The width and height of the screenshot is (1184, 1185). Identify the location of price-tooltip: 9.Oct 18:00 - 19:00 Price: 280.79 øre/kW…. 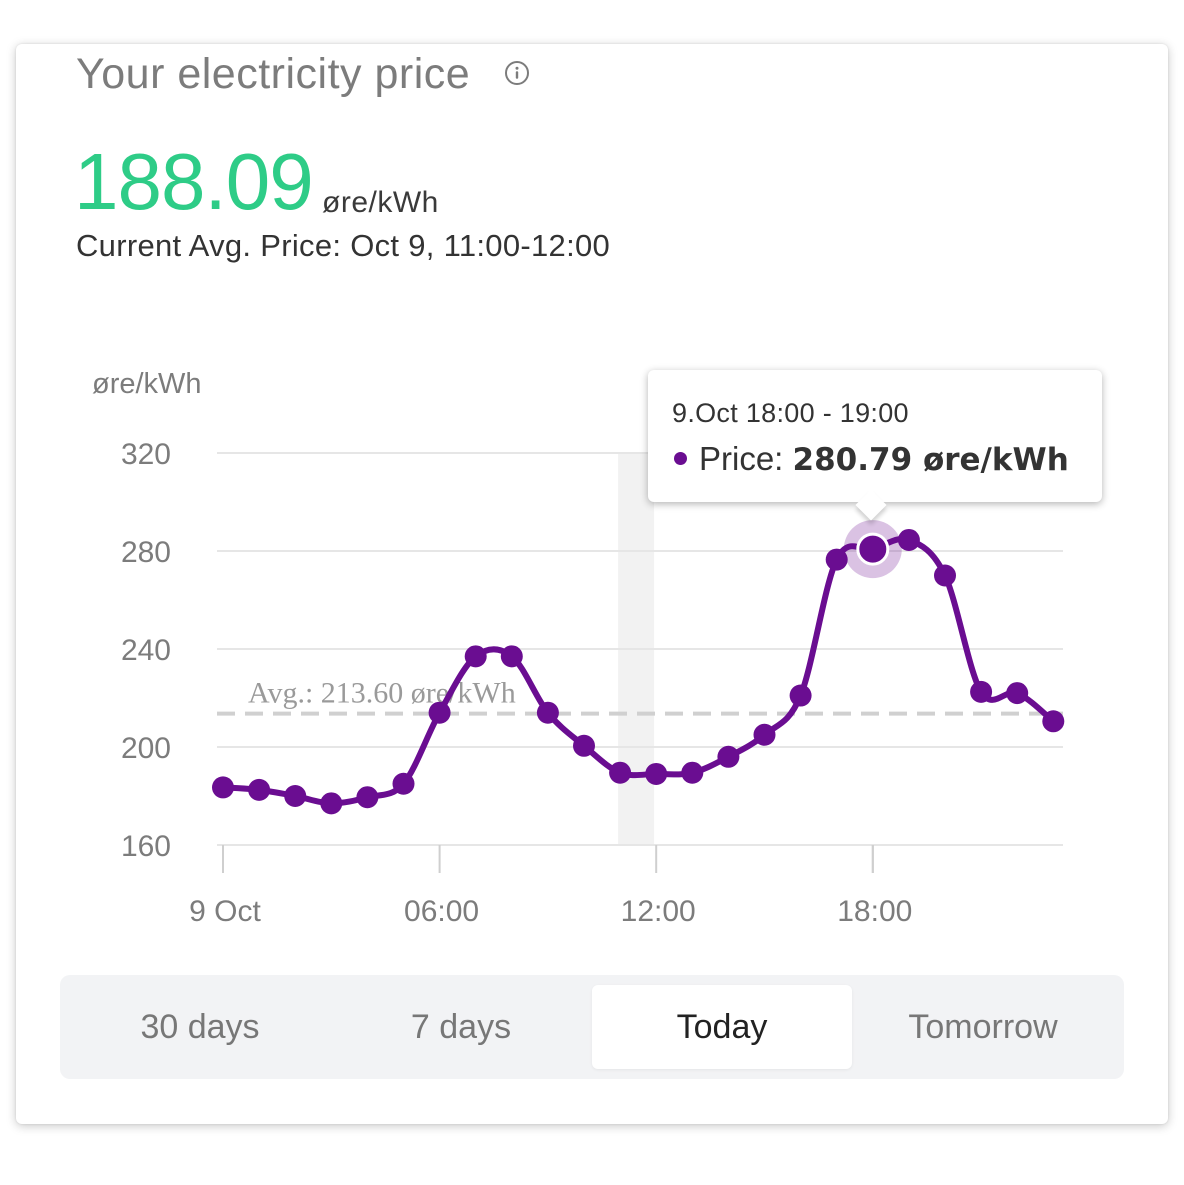
(875, 436).